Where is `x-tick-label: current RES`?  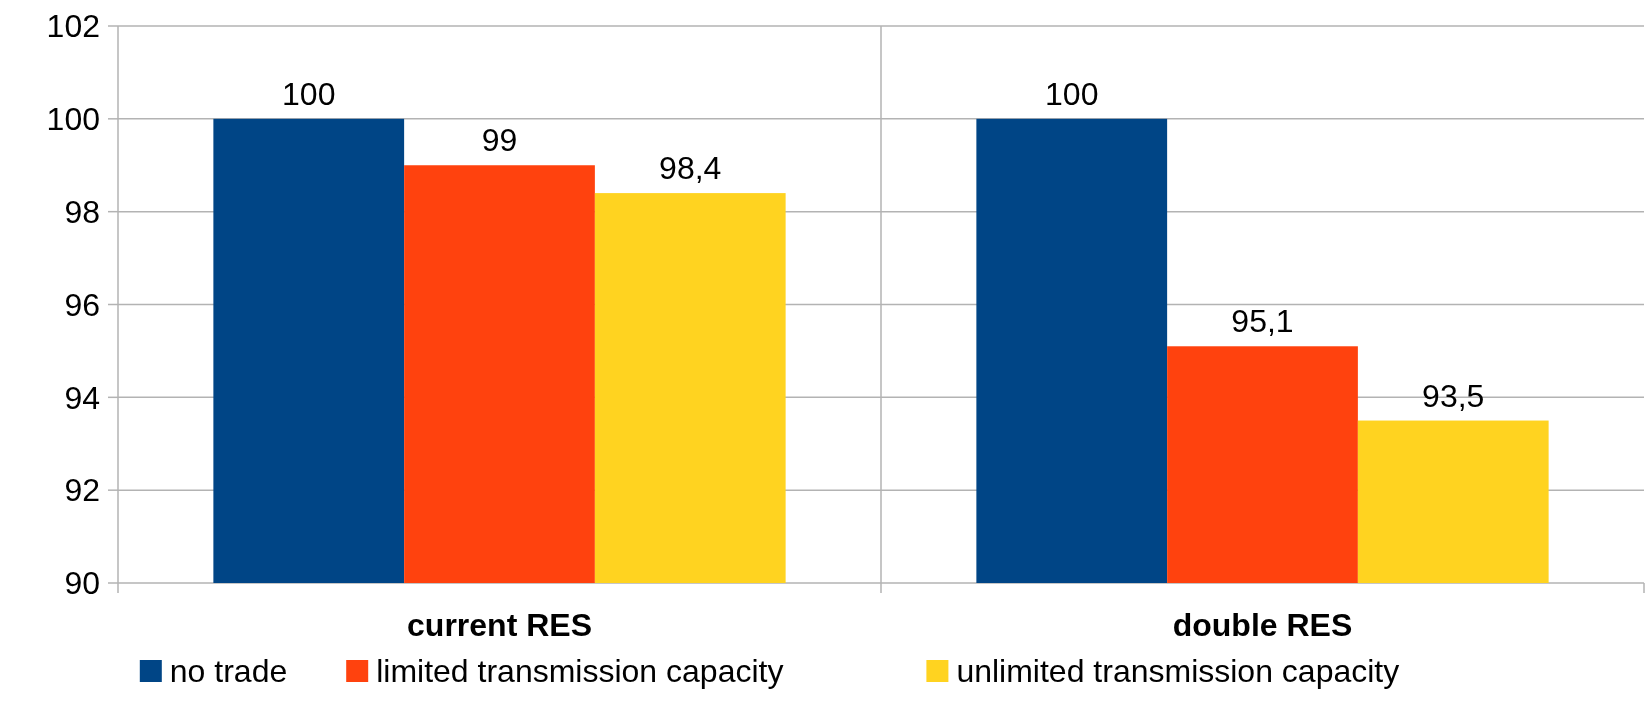
x-tick-label: current RES is located at coordinates (499, 625).